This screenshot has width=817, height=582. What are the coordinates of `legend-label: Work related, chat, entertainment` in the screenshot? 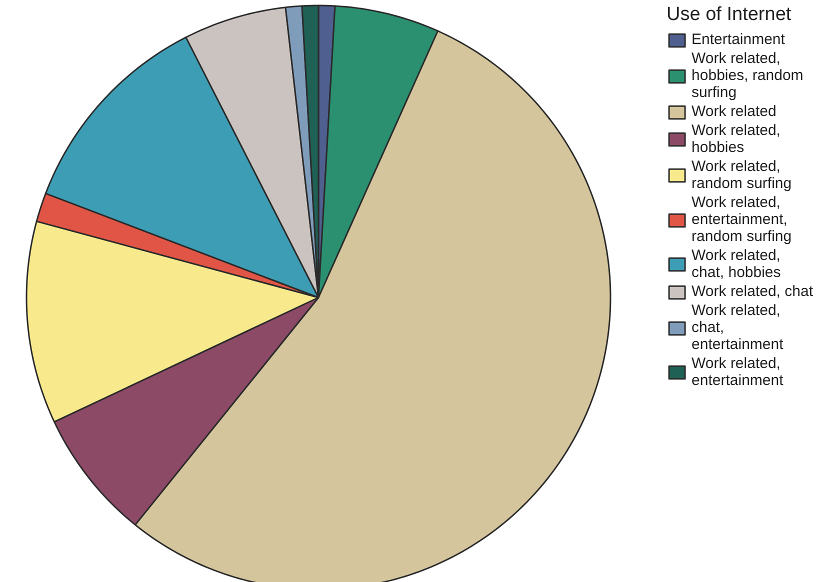 It's located at (738, 327).